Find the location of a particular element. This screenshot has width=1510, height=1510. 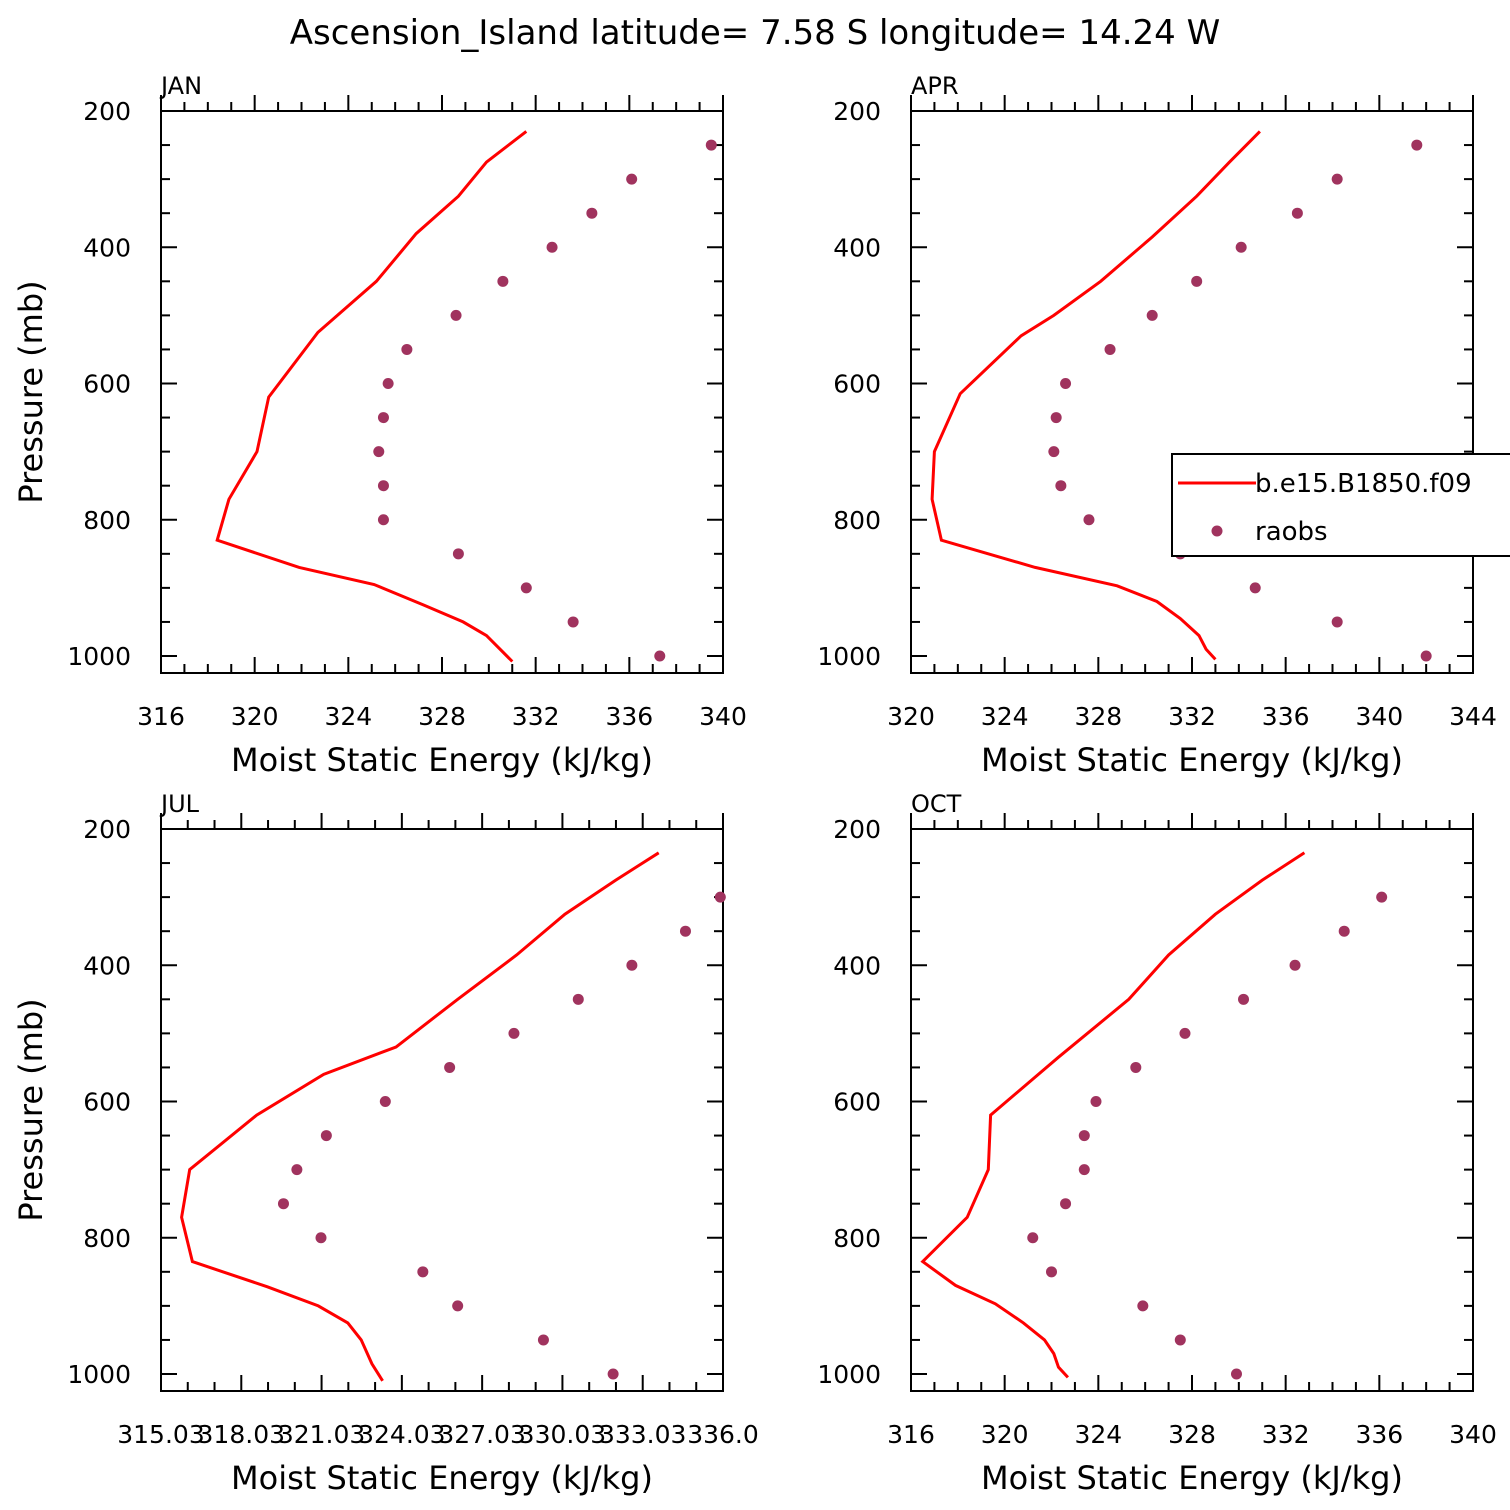

x-tick-label: 318.03 is located at coordinates (241, 1434).